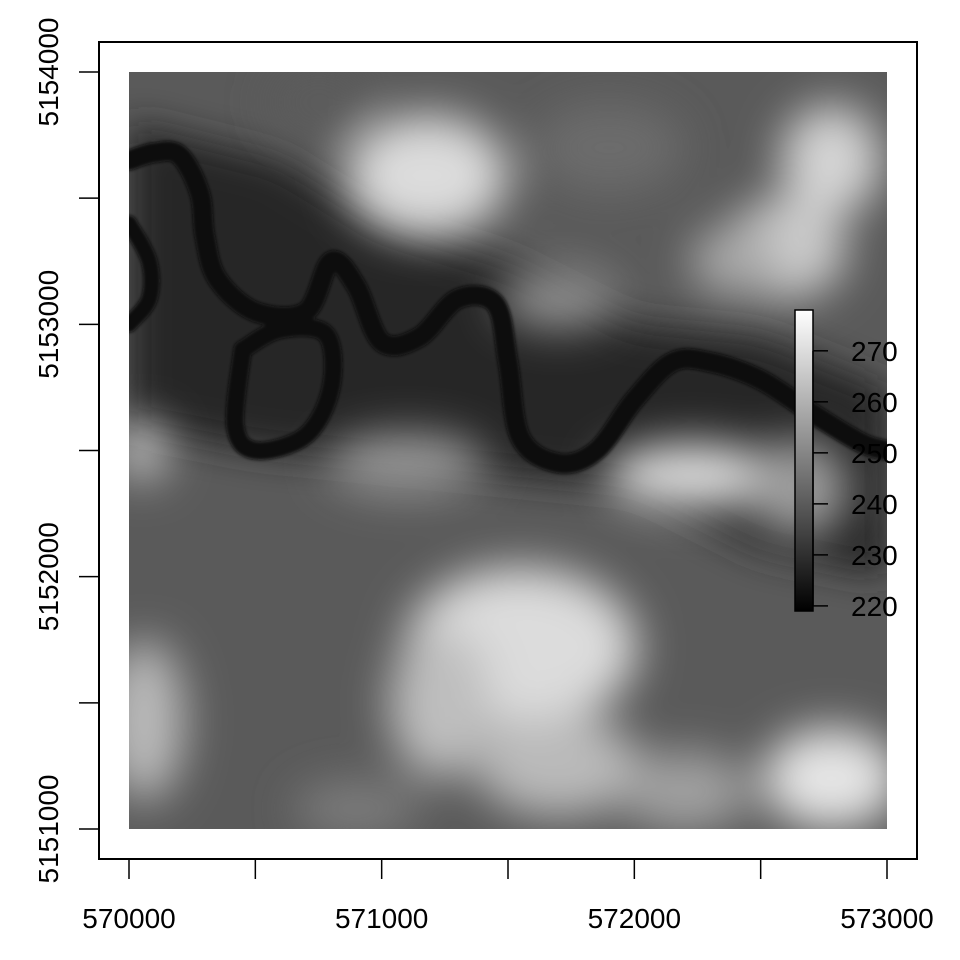 Image resolution: width=960 pixels, height=960 pixels. What do you see at coordinates (634, 918) in the screenshot?
I see `x-tick-label: 572000` at bounding box center [634, 918].